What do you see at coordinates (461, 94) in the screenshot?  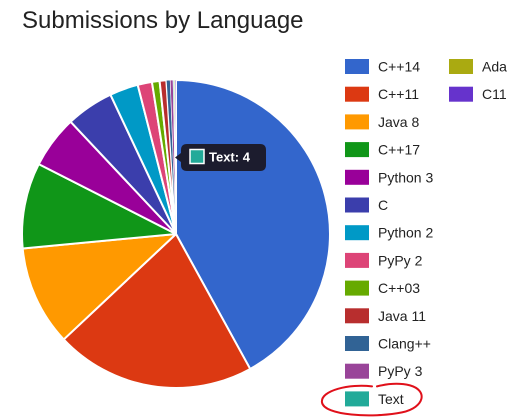 I see `legend-swatch-c11` at bounding box center [461, 94].